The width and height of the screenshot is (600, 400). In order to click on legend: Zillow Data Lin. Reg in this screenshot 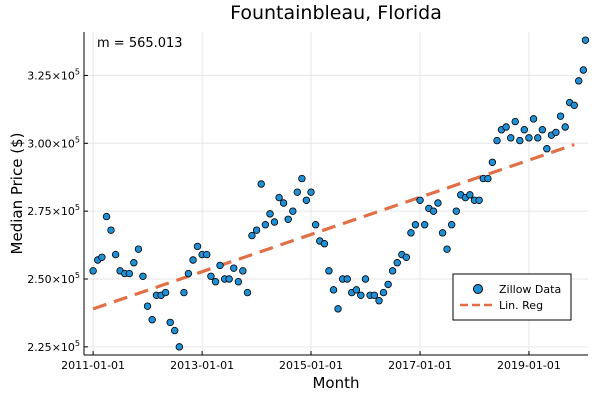, I will do `click(512, 297)`.